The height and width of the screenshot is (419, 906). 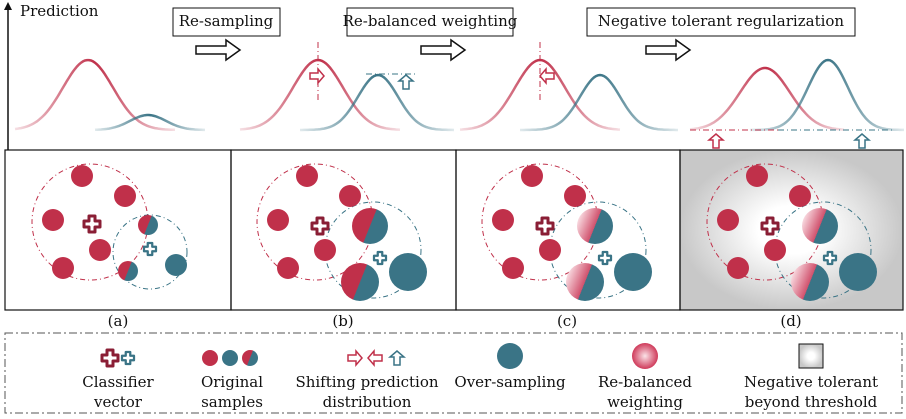 I want to click on panel-label: (c), so click(x=567, y=321).